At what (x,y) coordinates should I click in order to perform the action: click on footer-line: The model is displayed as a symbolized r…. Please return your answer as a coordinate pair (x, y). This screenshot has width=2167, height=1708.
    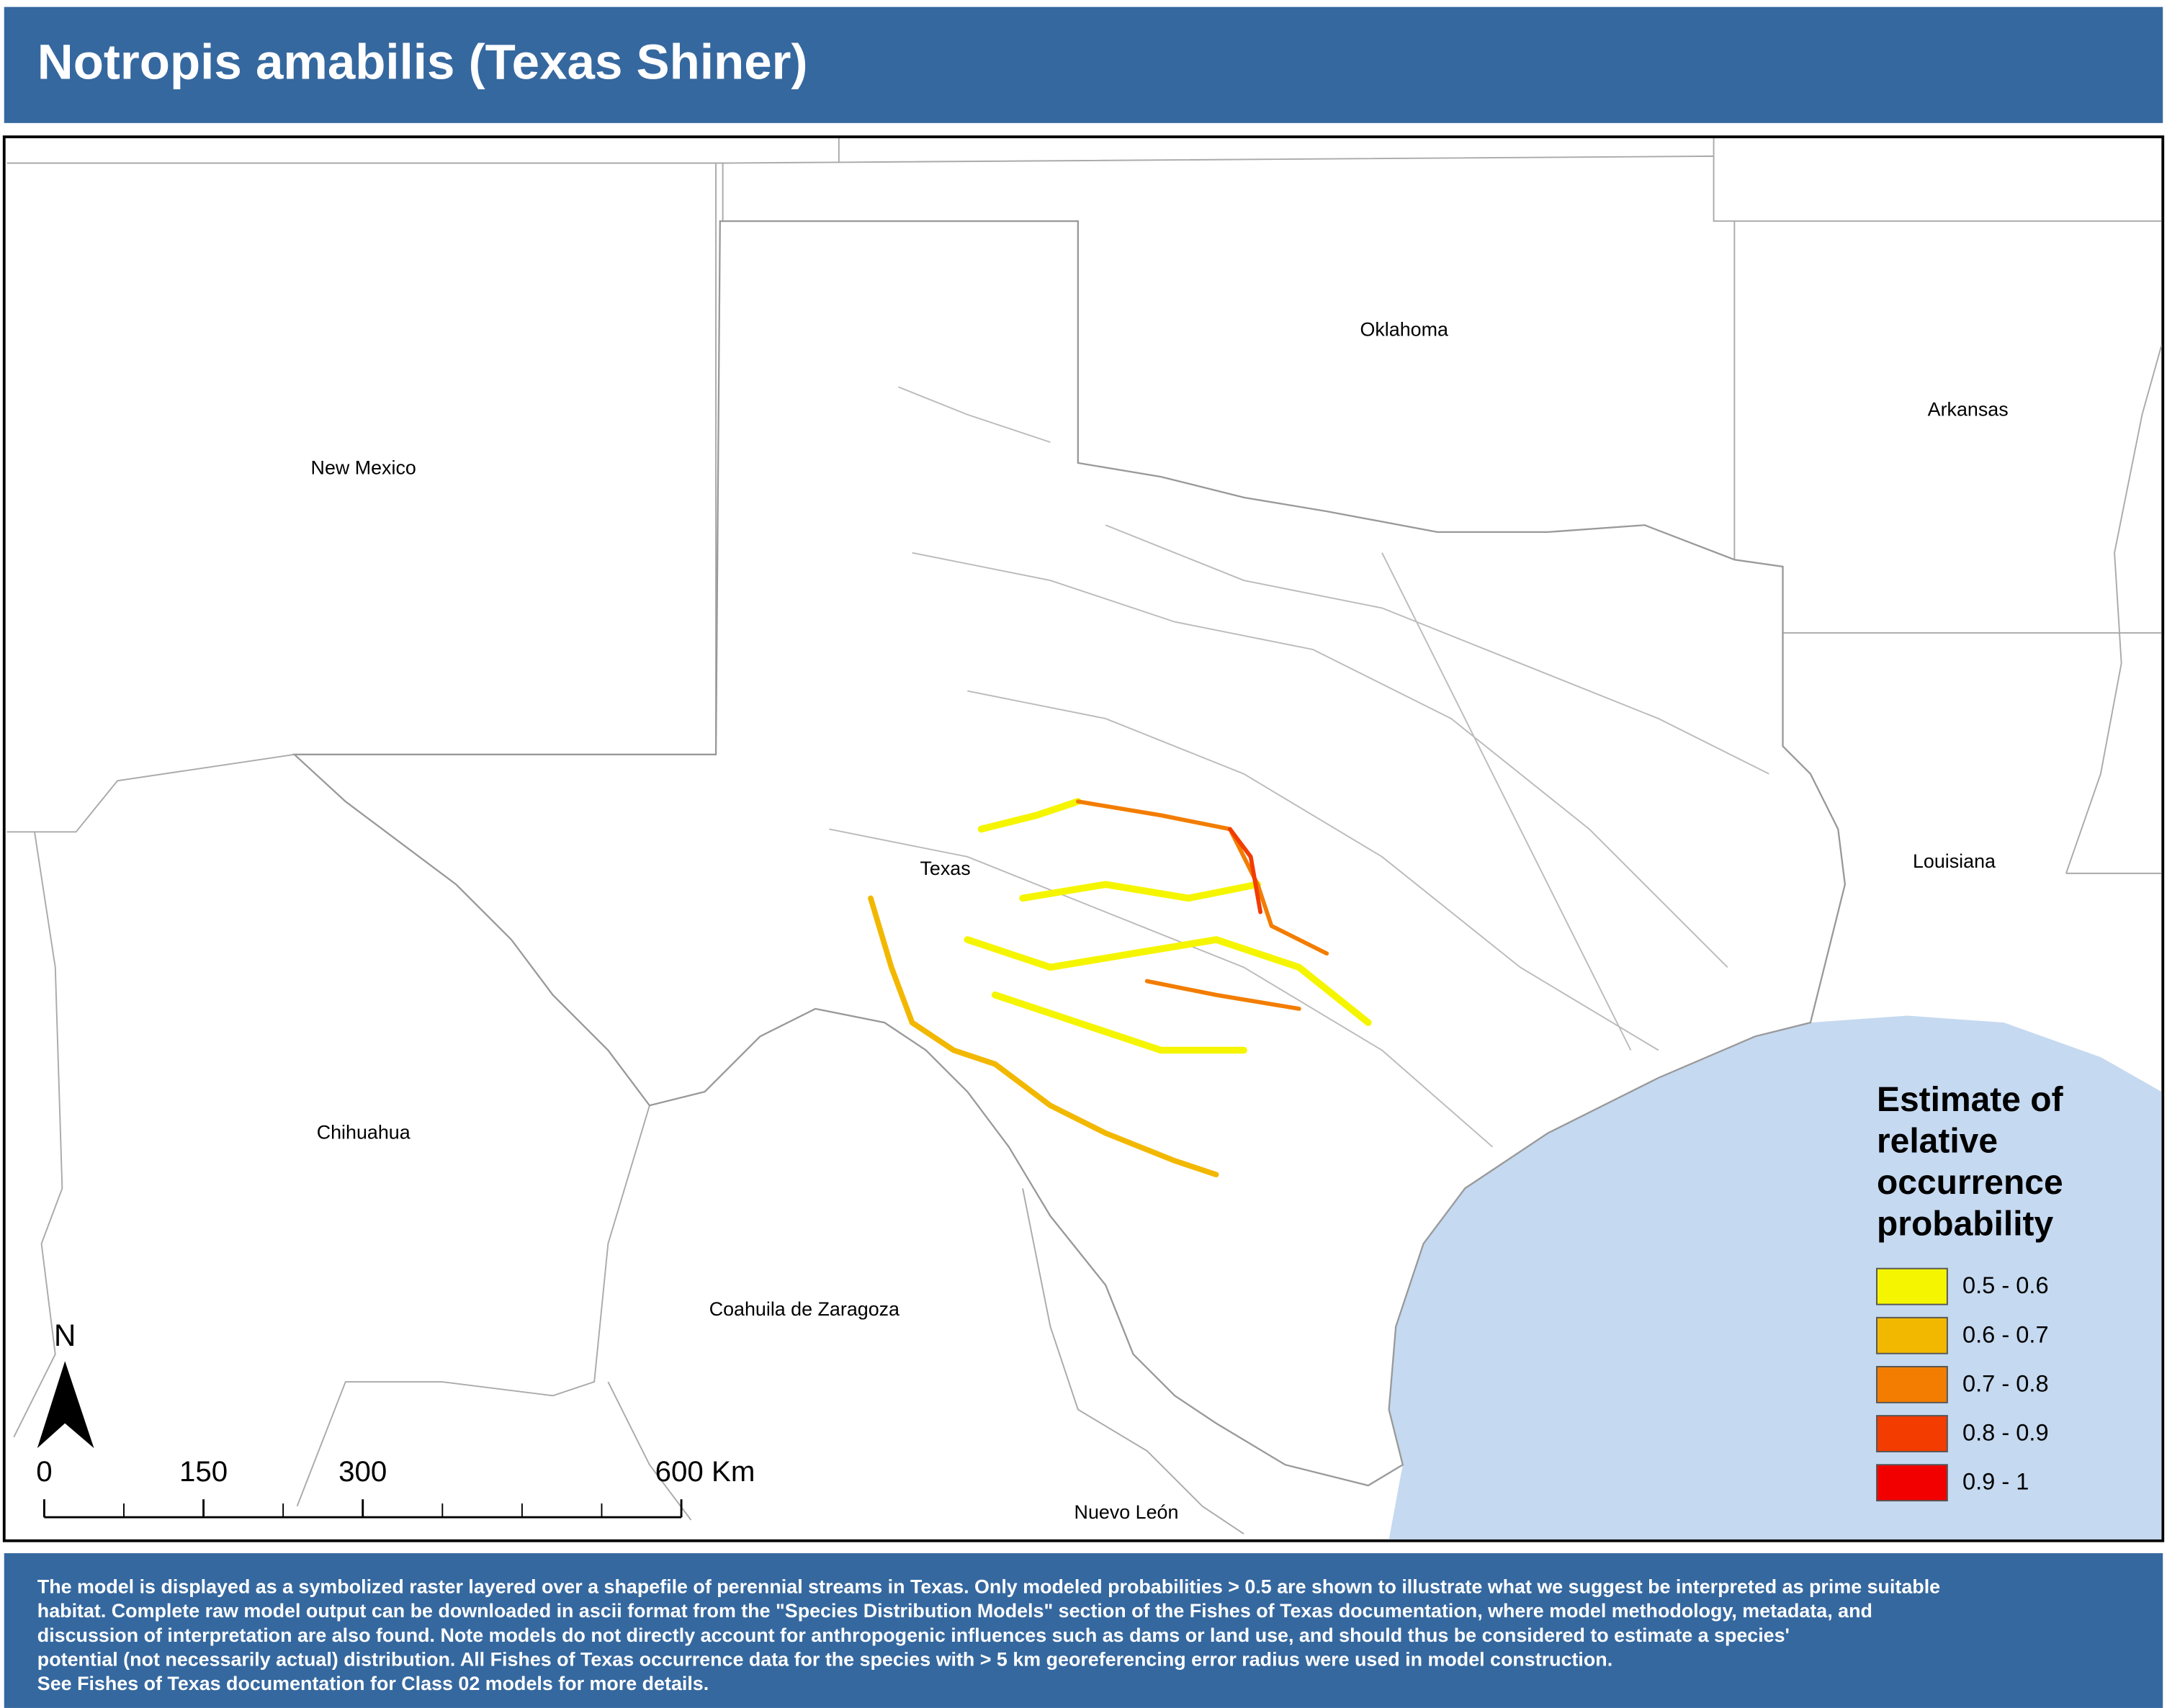
    Looking at the image, I should click on (988, 1587).